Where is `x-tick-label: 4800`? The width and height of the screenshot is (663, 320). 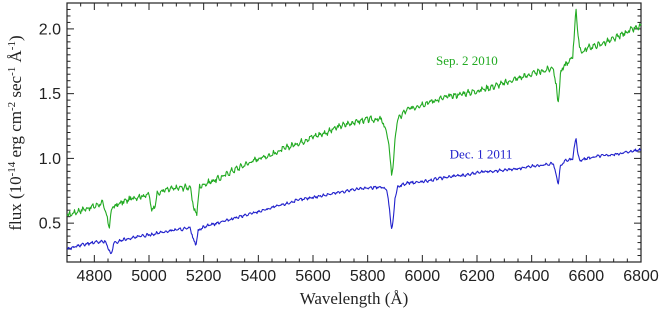 x-tick-label: 4800 is located at coordinates (95, 276).